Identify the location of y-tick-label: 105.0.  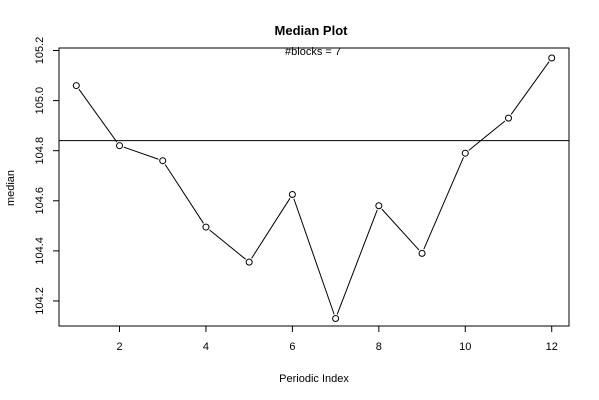
(40, 101).